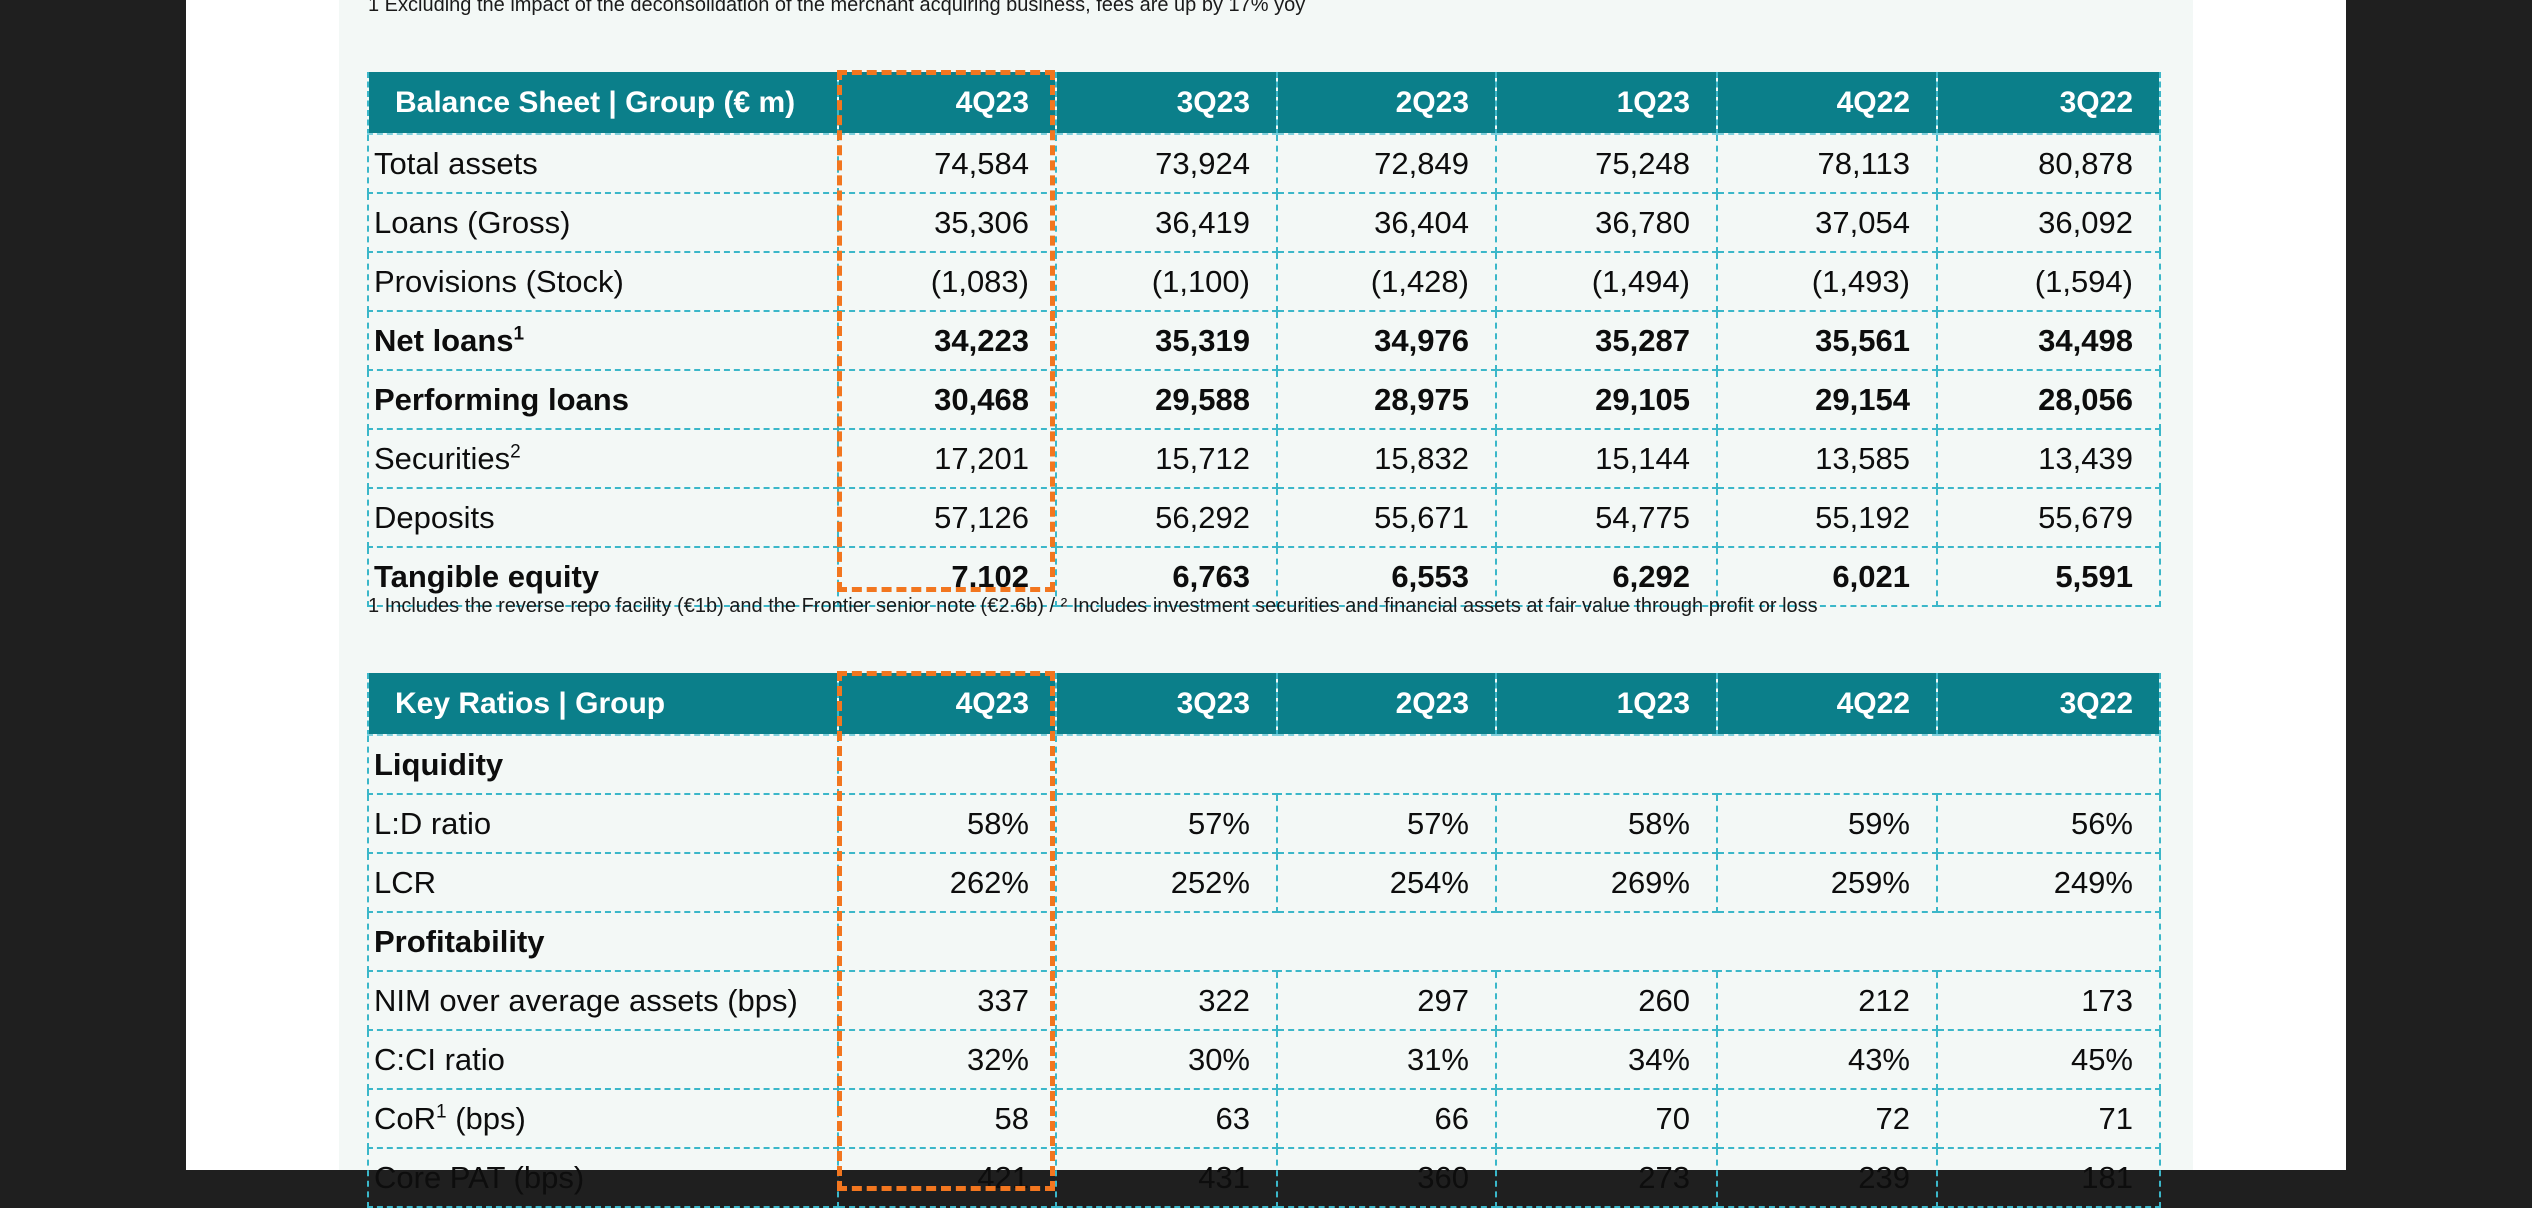 Image resolution: width=2532 pixels, height=1208 pixels. Describe the element at coordinates (442, 458) in the screenshot. I see `row-label-text: Securities` at that location.